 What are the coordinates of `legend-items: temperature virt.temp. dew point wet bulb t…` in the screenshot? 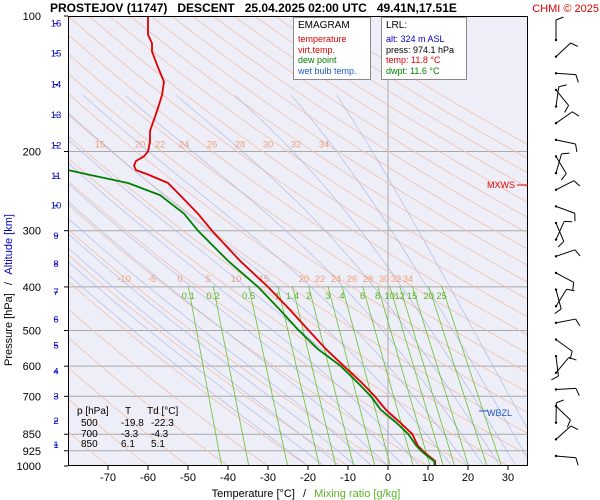 It's located at (332, 55).